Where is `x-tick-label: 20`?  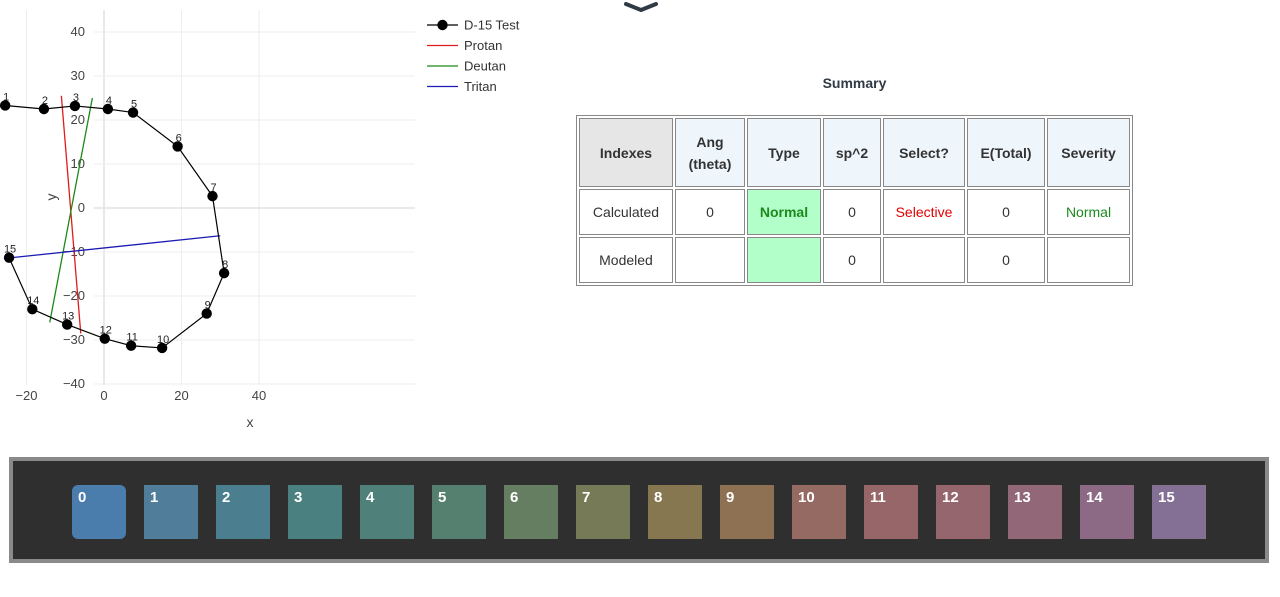 x-tick-label: 20 is located at coordinates (181, 395).